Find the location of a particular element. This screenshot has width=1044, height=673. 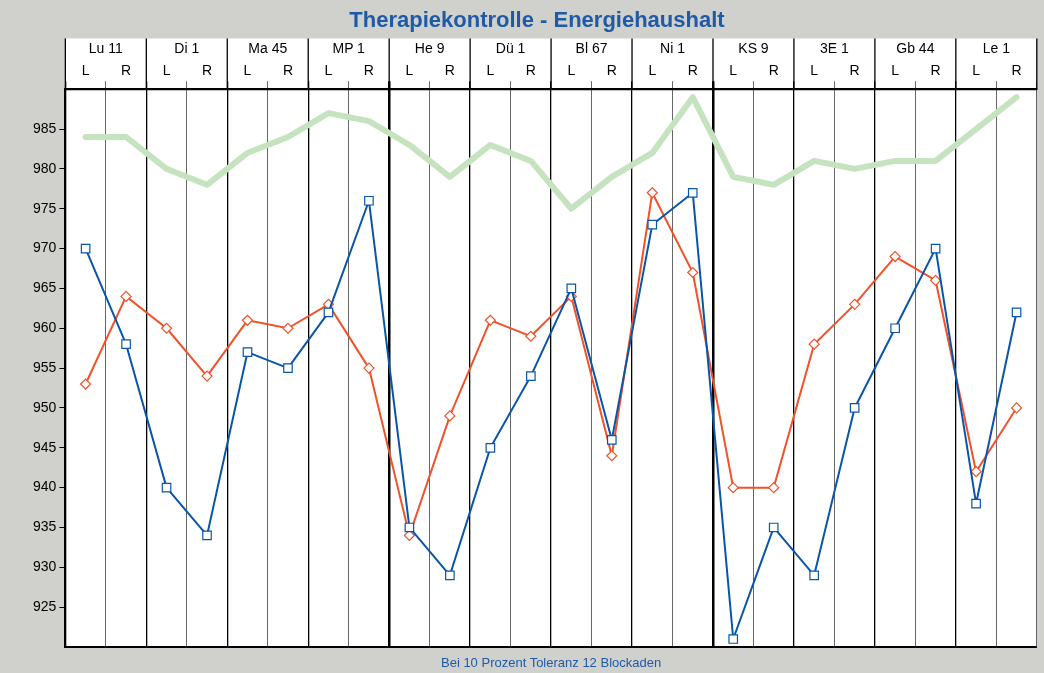

text: Ni 1 is located at coordinates (673, 48).